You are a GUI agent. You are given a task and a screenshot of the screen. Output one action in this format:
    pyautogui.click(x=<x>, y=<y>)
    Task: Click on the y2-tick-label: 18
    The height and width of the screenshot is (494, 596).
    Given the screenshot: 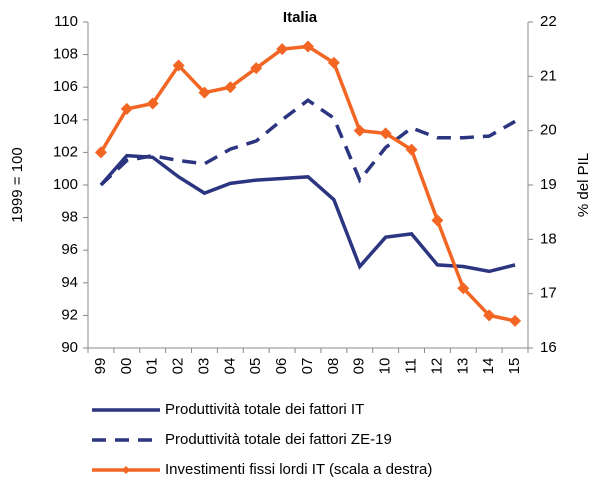 What is the action you would take?
    pyautogui.click(x=548, y=238)
    